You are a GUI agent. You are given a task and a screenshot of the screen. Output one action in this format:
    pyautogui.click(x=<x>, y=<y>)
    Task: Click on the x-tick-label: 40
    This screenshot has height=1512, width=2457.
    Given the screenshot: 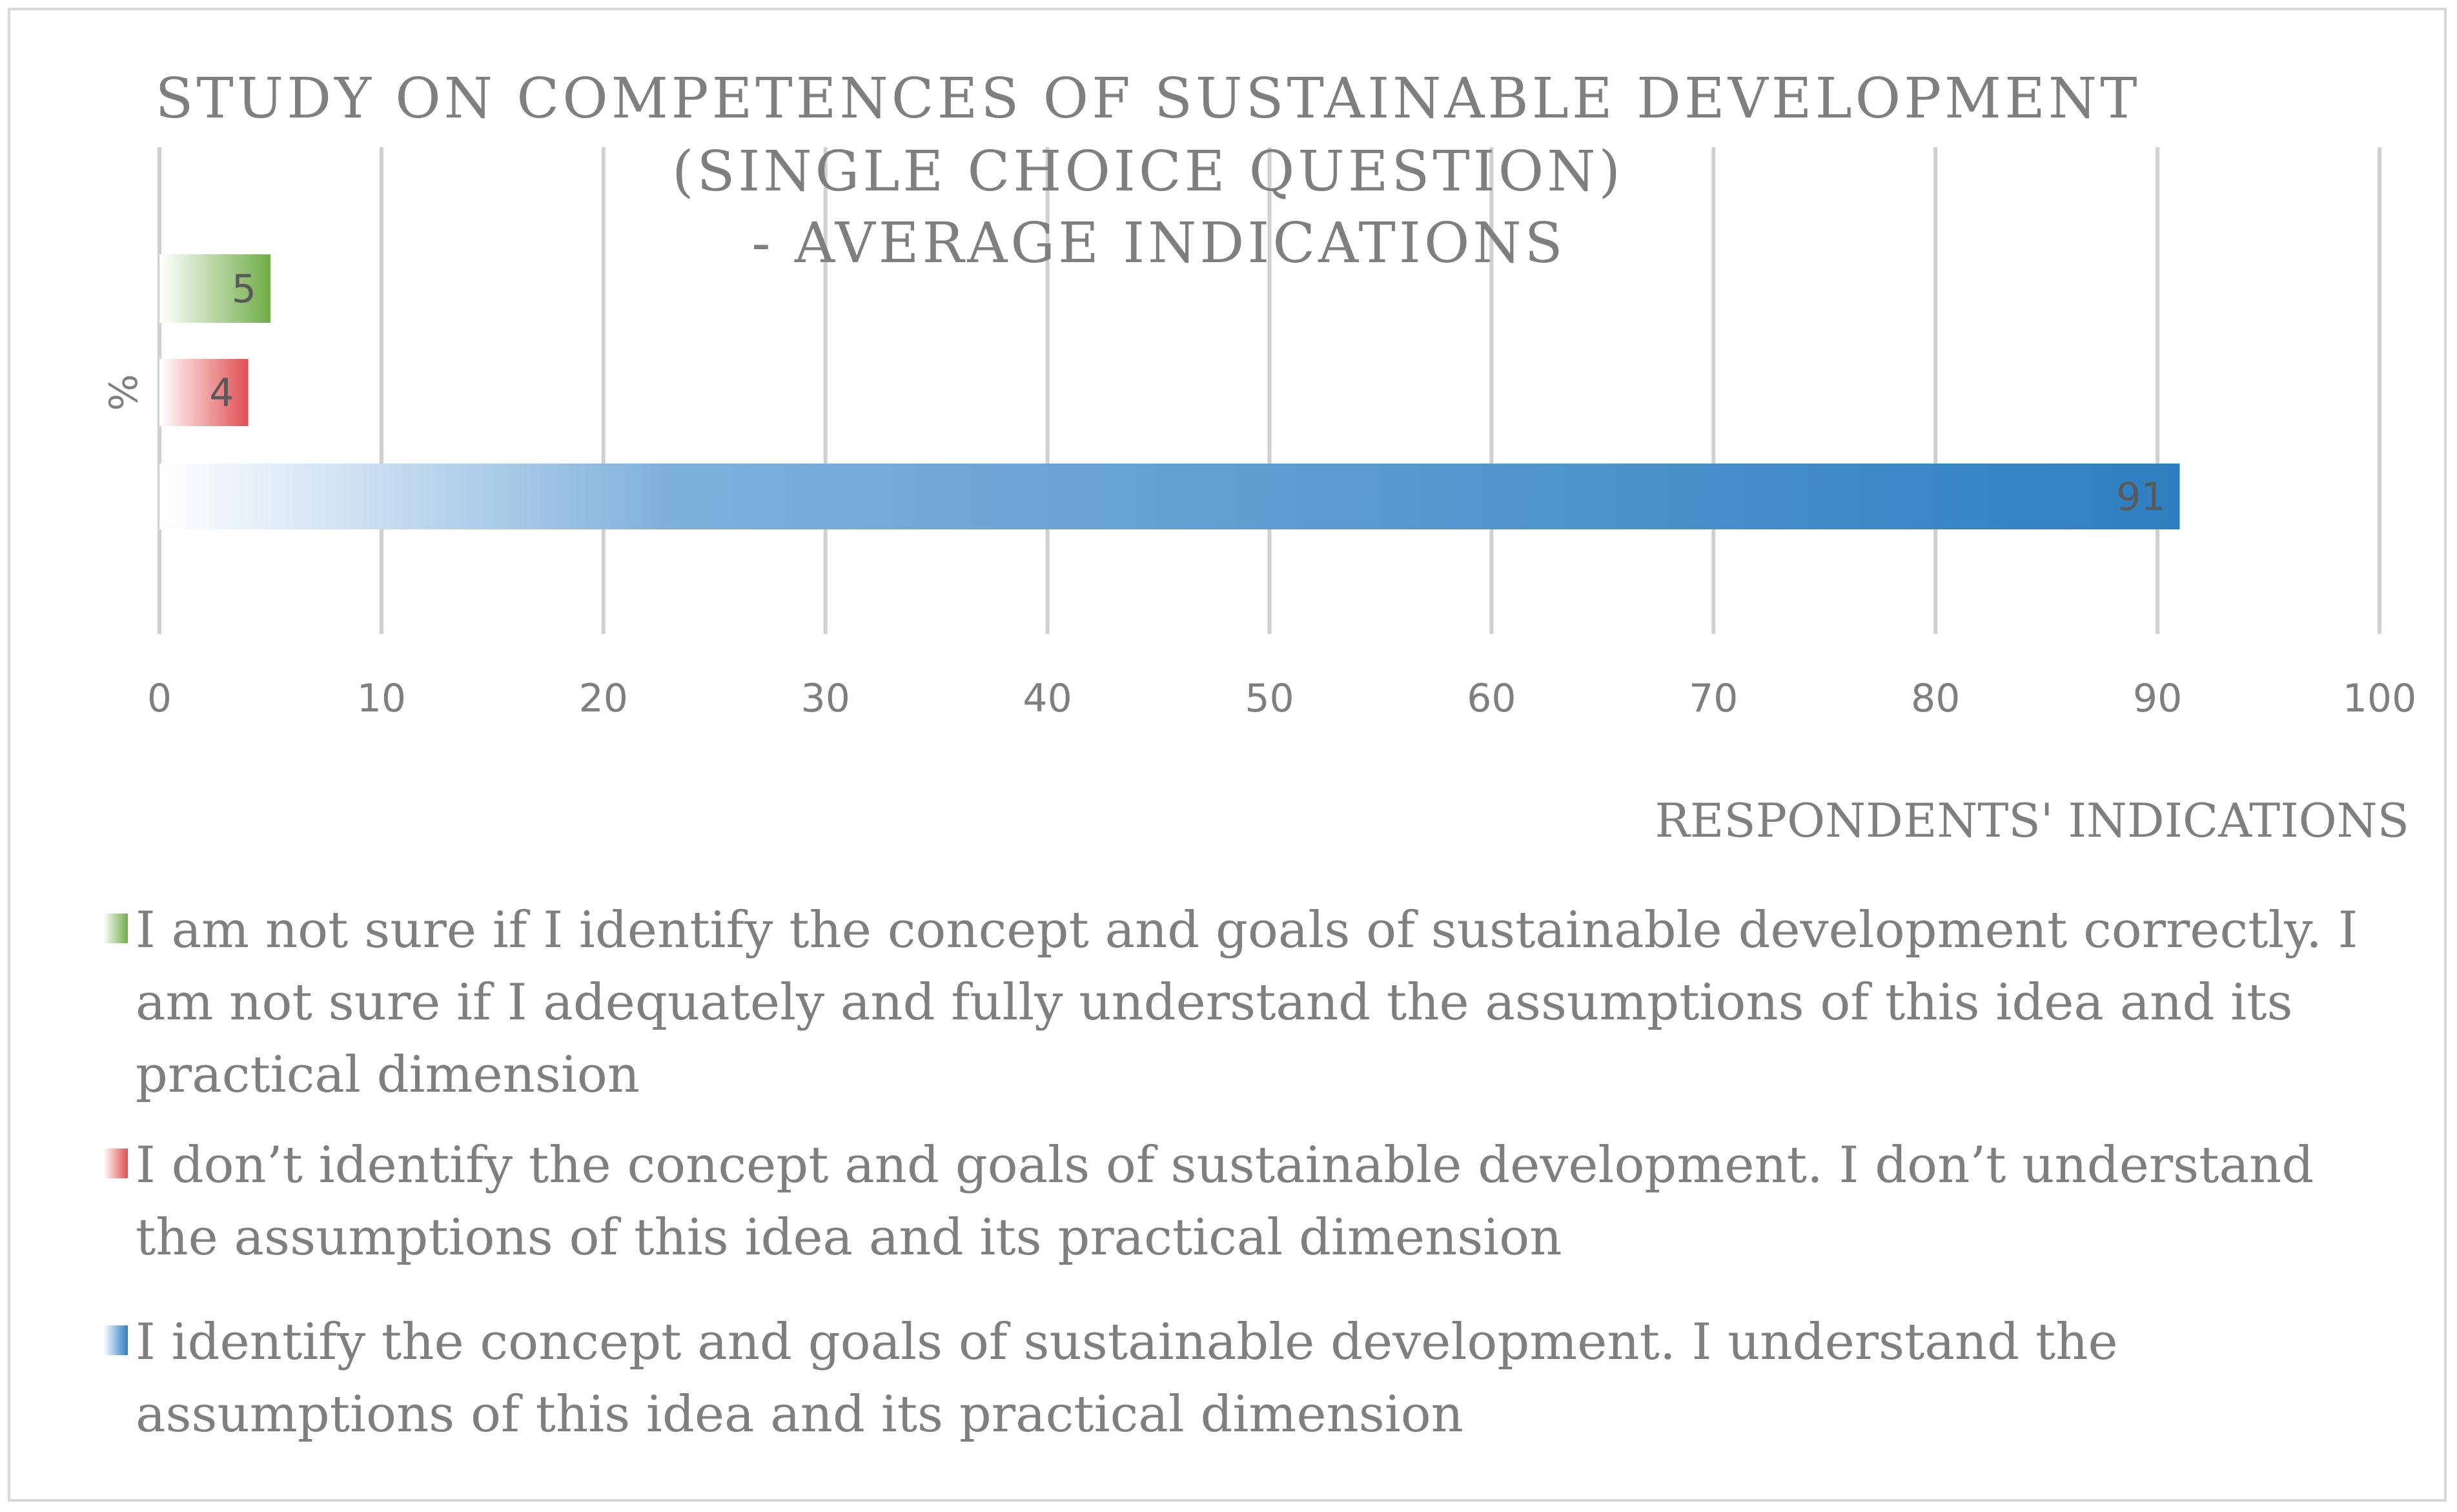 What is the action you would take?
    pyautogui.click(x=1047, y=698)
    